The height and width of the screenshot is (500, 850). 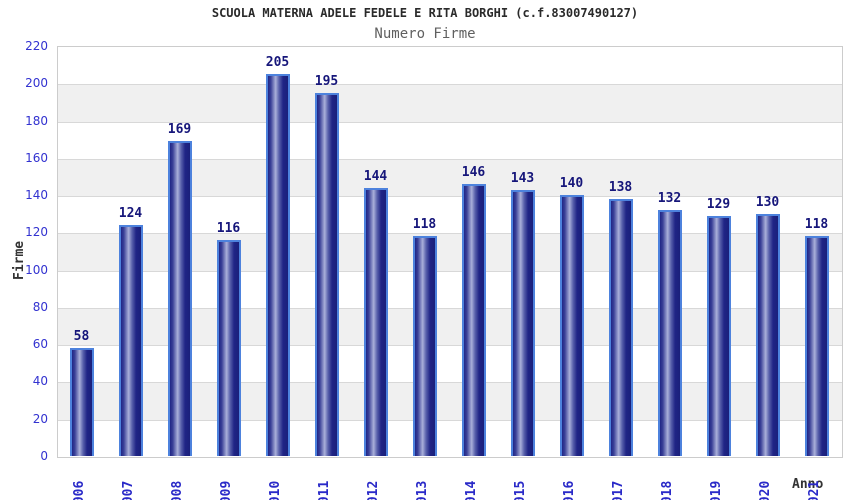 I want to click on y-tick-label: 60, so click(x=40, y=344).